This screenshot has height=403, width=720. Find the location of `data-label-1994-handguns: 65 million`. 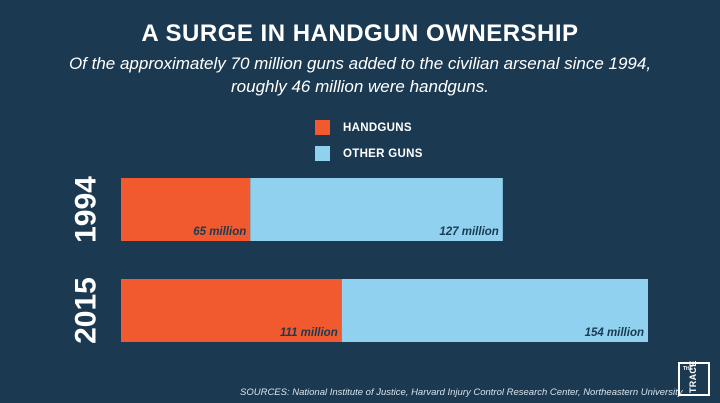

data-label-1994-handguns: 65 million is located at coordinates (219, 232).